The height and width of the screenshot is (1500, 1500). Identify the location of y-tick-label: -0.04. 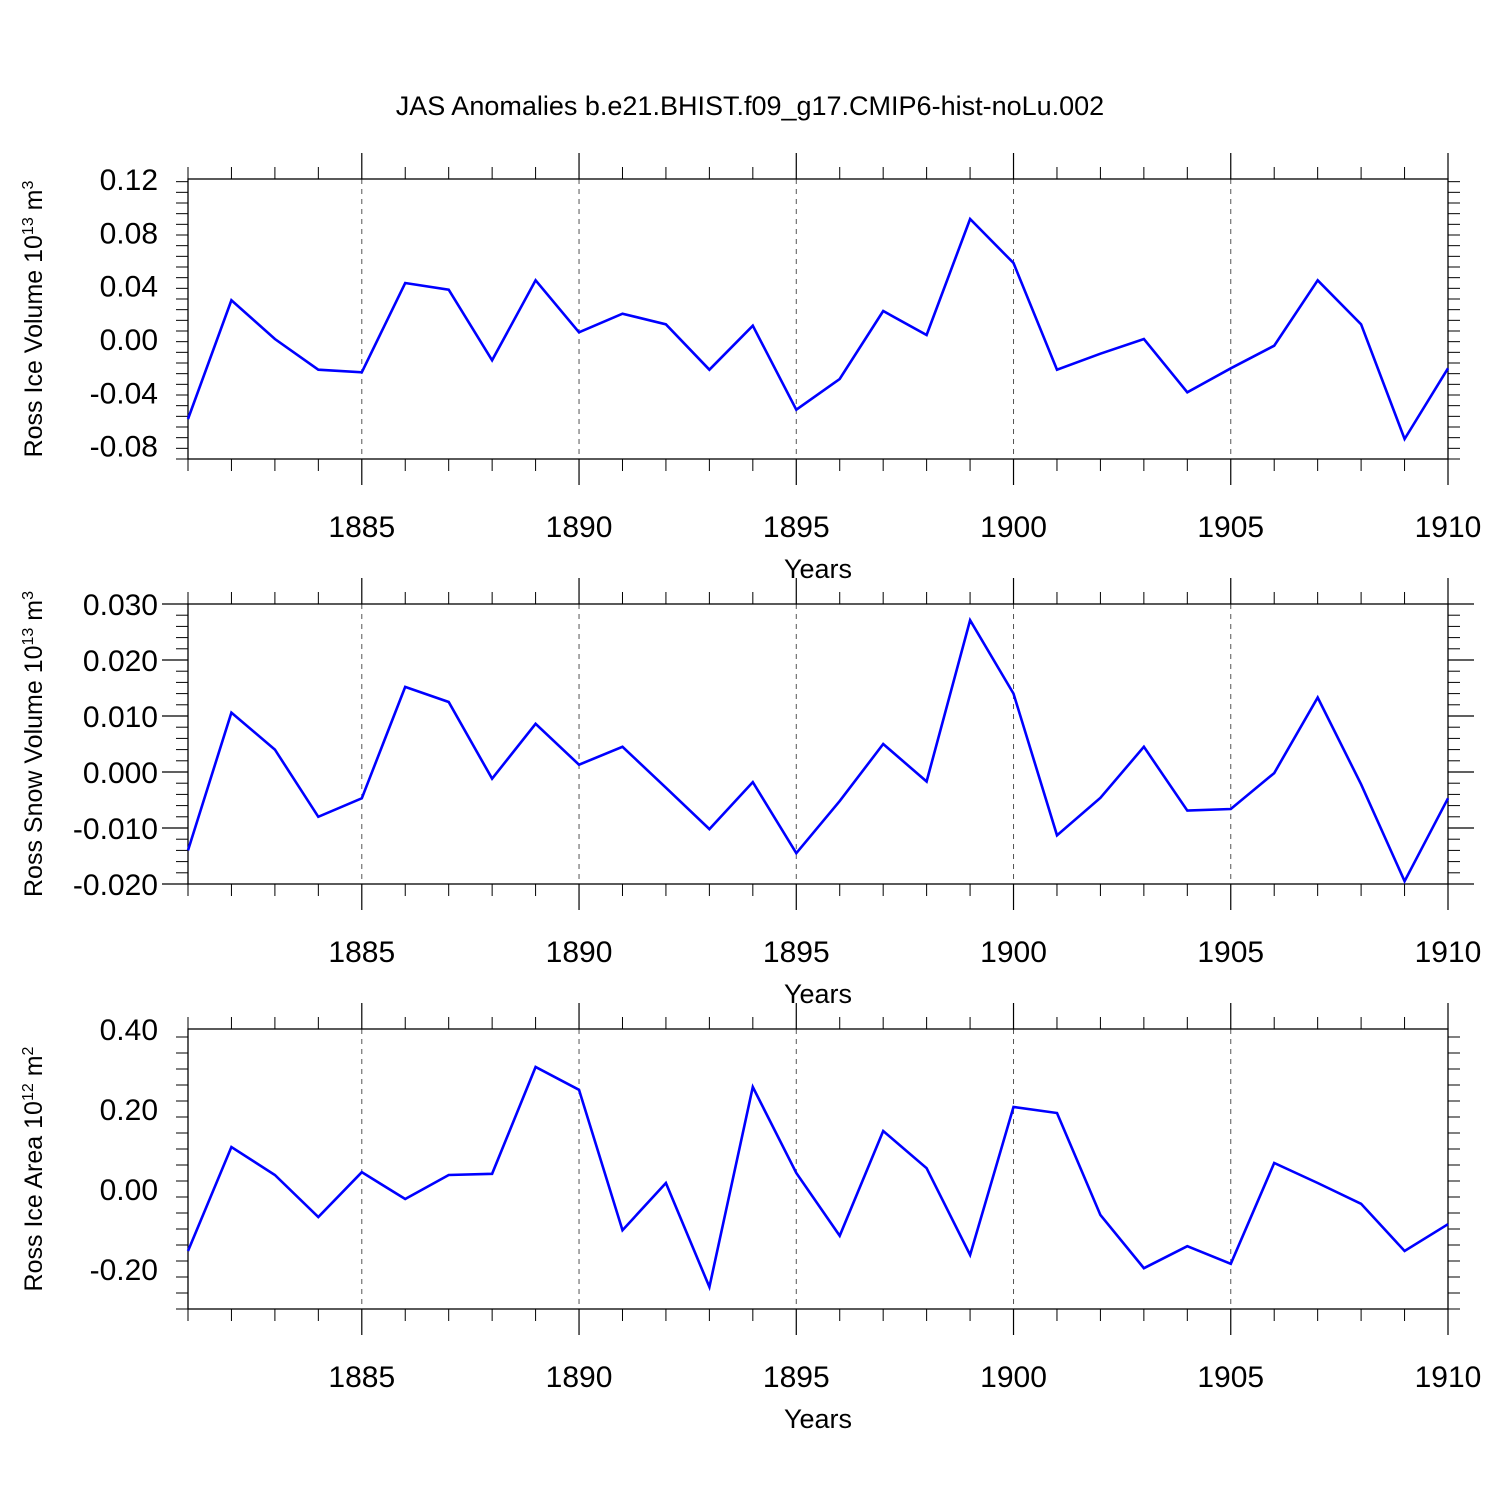
(124, 393).